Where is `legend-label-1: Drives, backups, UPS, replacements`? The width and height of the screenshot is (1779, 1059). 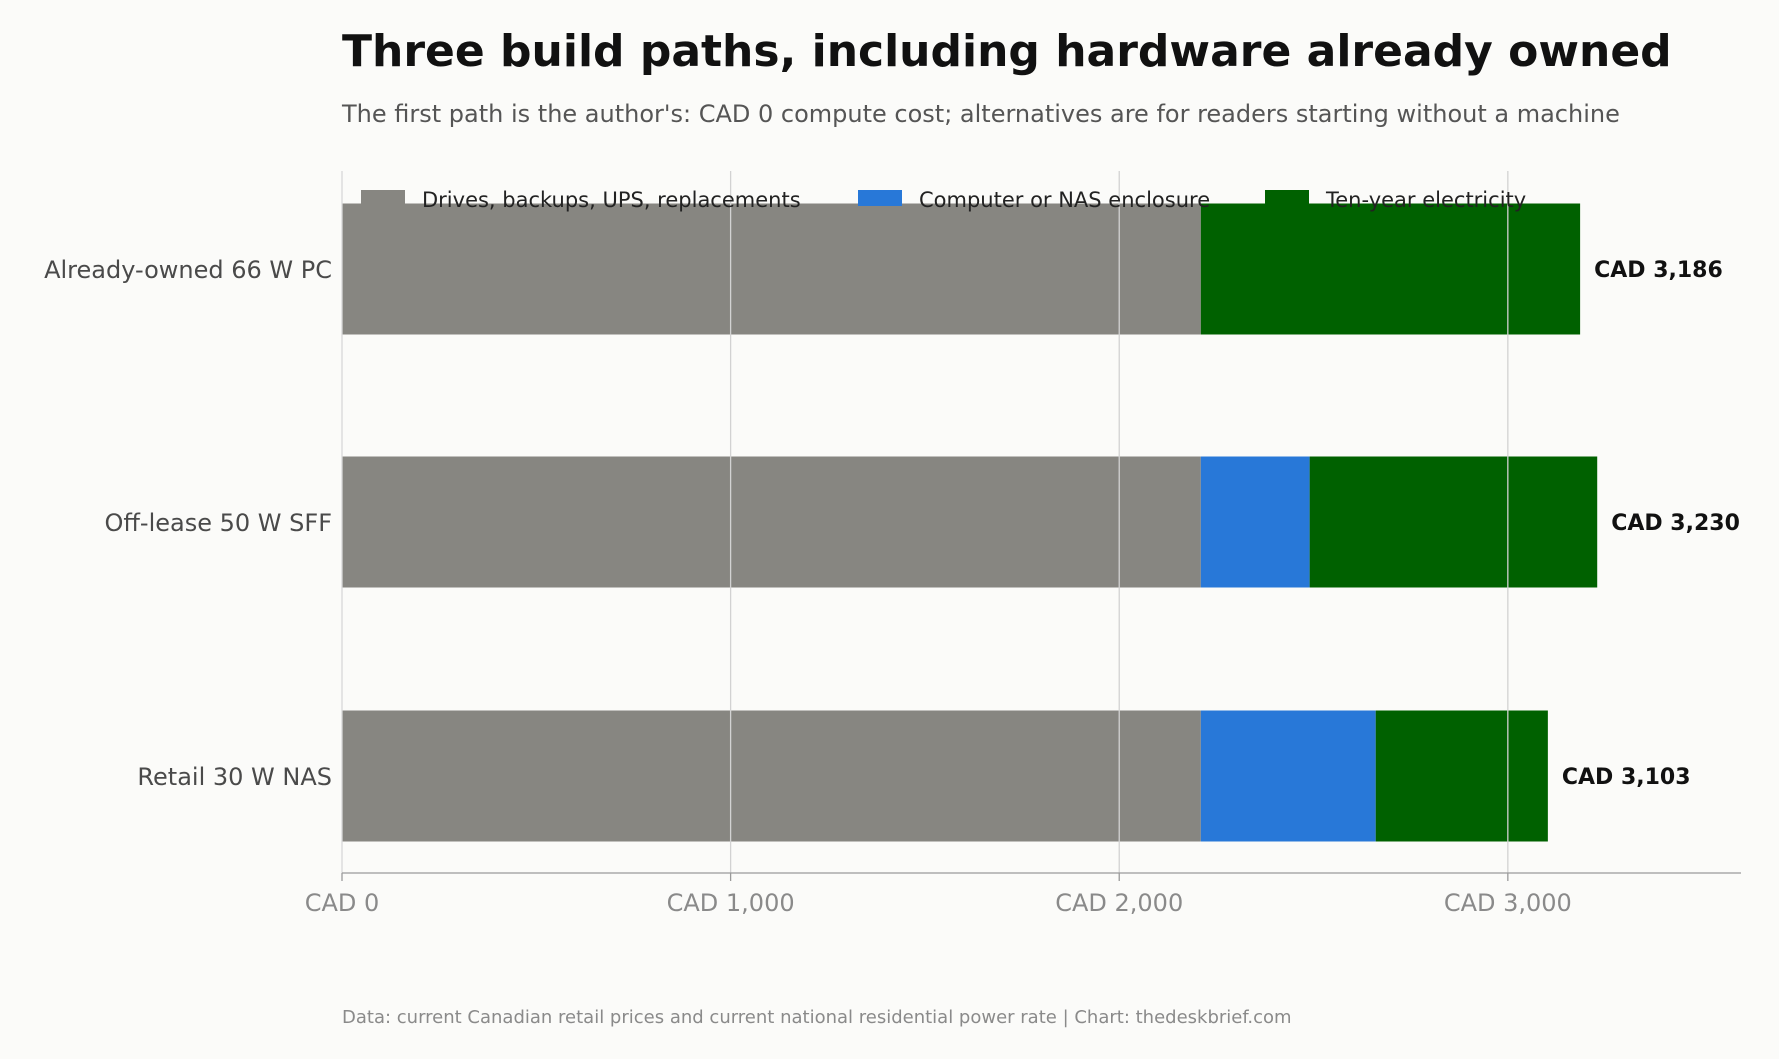
legend-label-1: Drives, backups, UPS, replacements is located at coordinates (611, 200).